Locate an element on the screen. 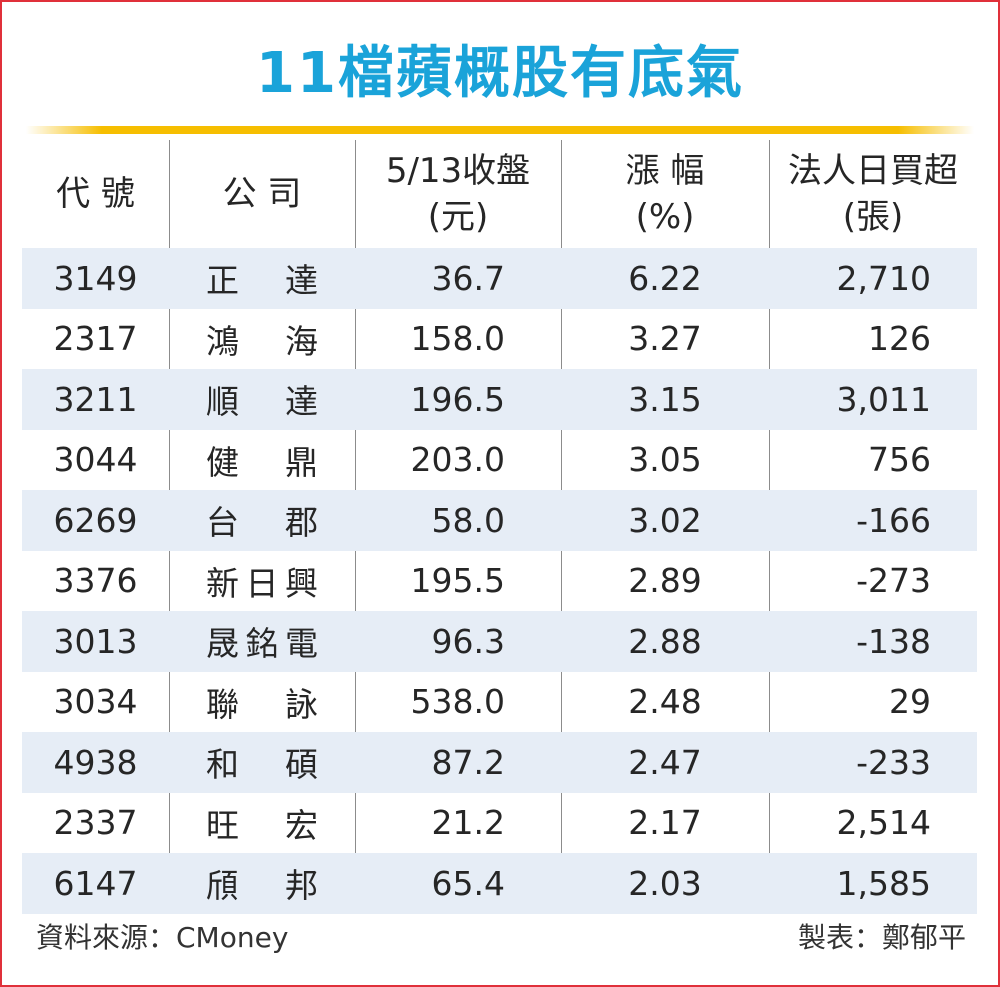 The height and width of the screenshot is (987, 1000). company-cell: 新日興 is located at coordinates (262, 581).